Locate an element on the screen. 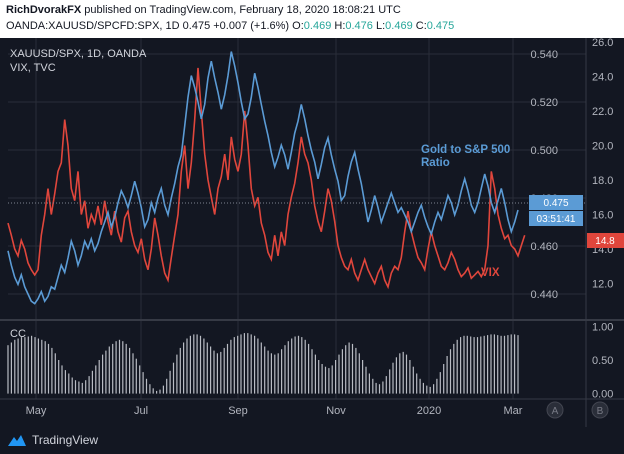 The height and width of the screenshot is (454, 624). ratio-price-tag-value: 0.475 is located at coordinates (555, 203).